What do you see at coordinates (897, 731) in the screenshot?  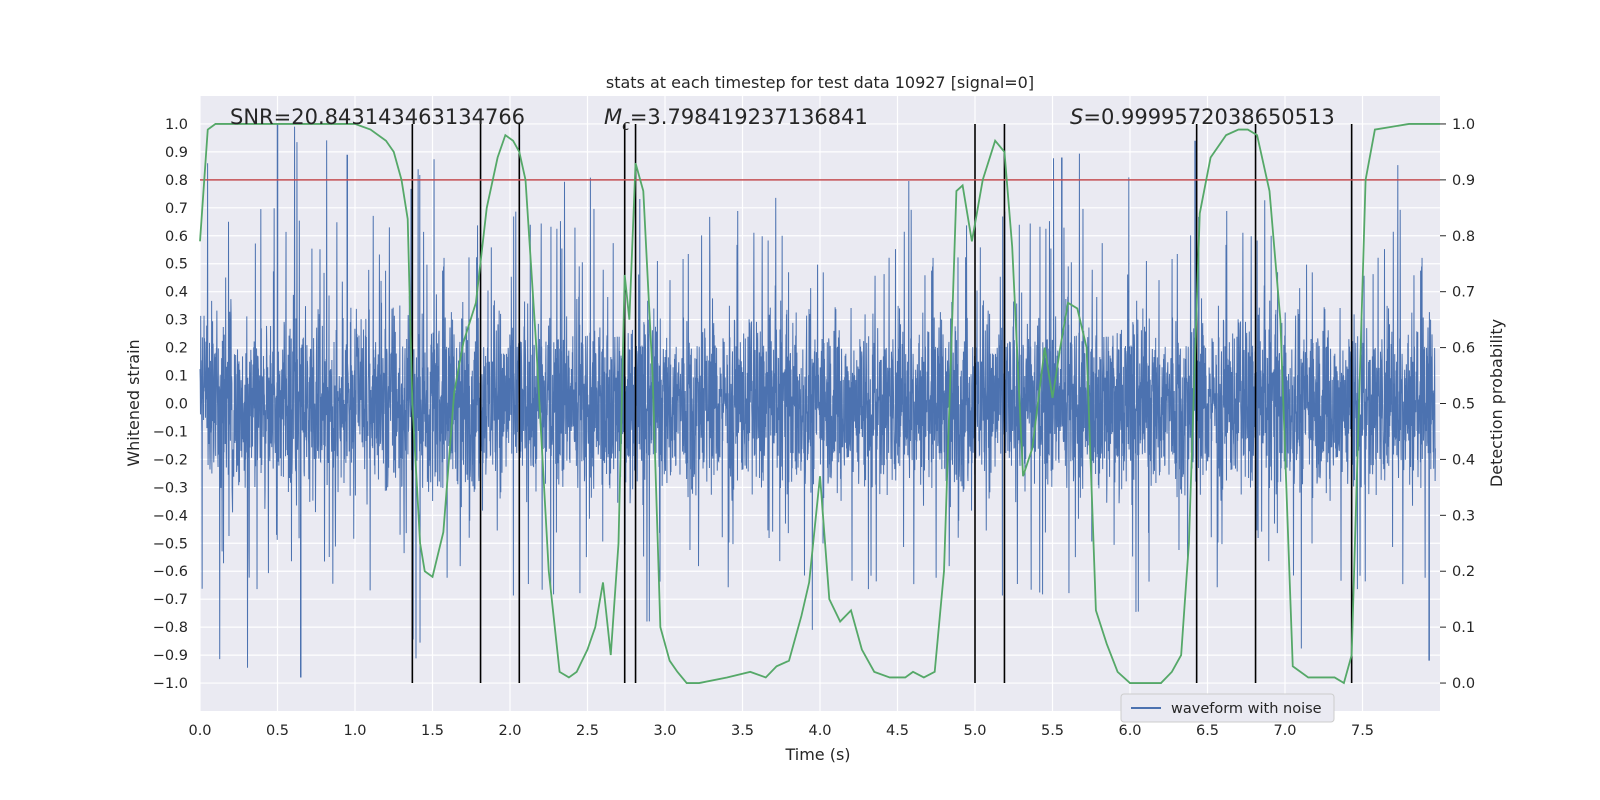 I see `x-tick-label: 4.5` at bounding box center [897, 731].